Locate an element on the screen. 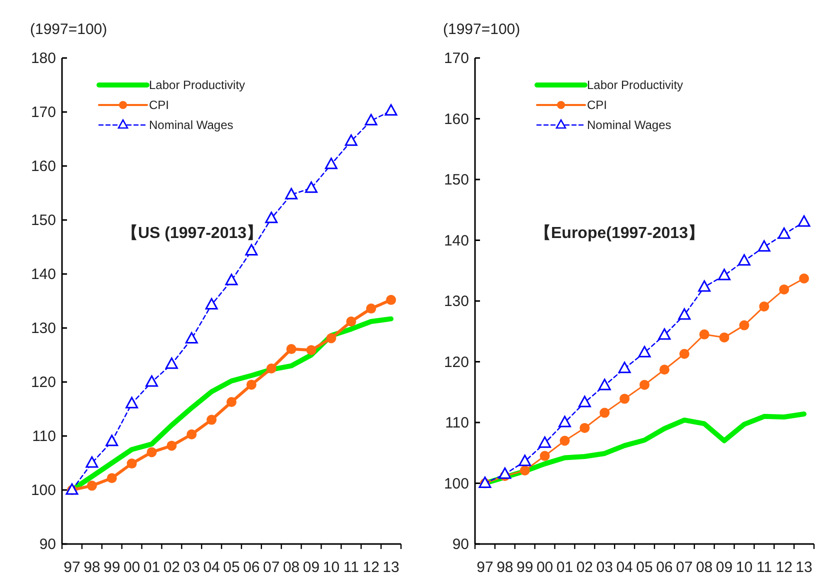 This screenshot has width=826, height=580. x-tick-label: 01 is located at coordinates (151, 567).